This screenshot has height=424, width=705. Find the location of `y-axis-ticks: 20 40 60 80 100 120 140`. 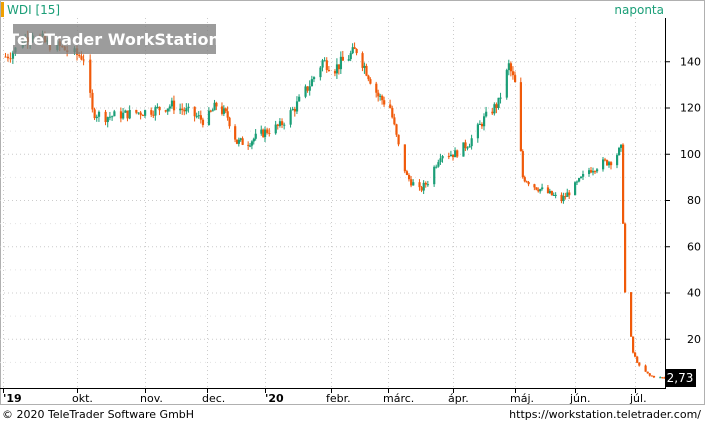

y-axis-ticks: 20 40 60 80 100 120 140 is located at coordinates (683, 200).